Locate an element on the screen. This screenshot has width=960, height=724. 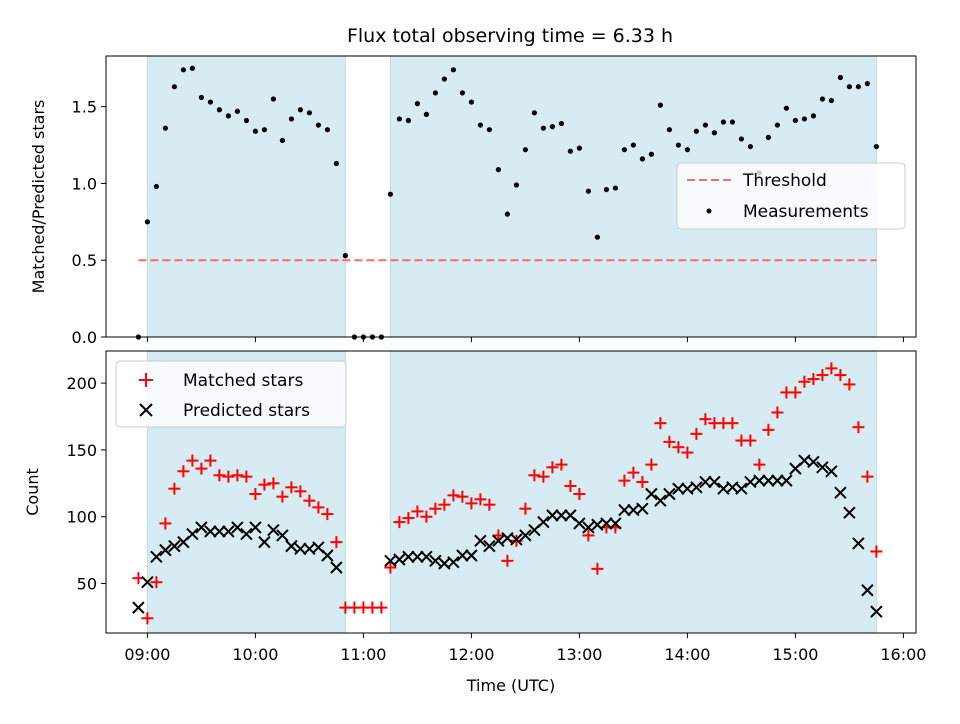
y-tick-label: 0.0 is located at coordinates (84, 337).